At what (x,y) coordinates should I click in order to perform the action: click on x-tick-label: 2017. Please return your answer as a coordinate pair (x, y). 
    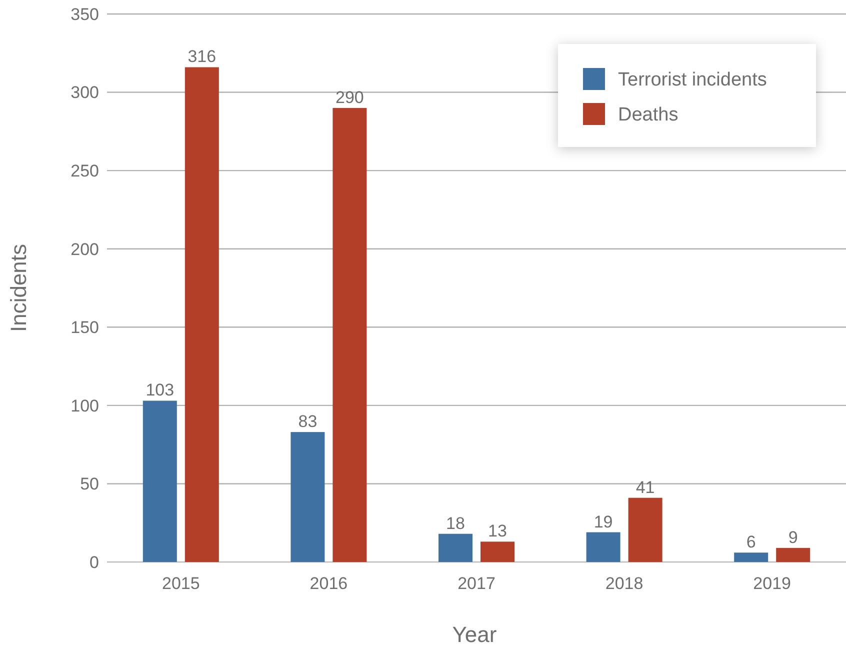
    Looking at the image, I should click on (477, 583).